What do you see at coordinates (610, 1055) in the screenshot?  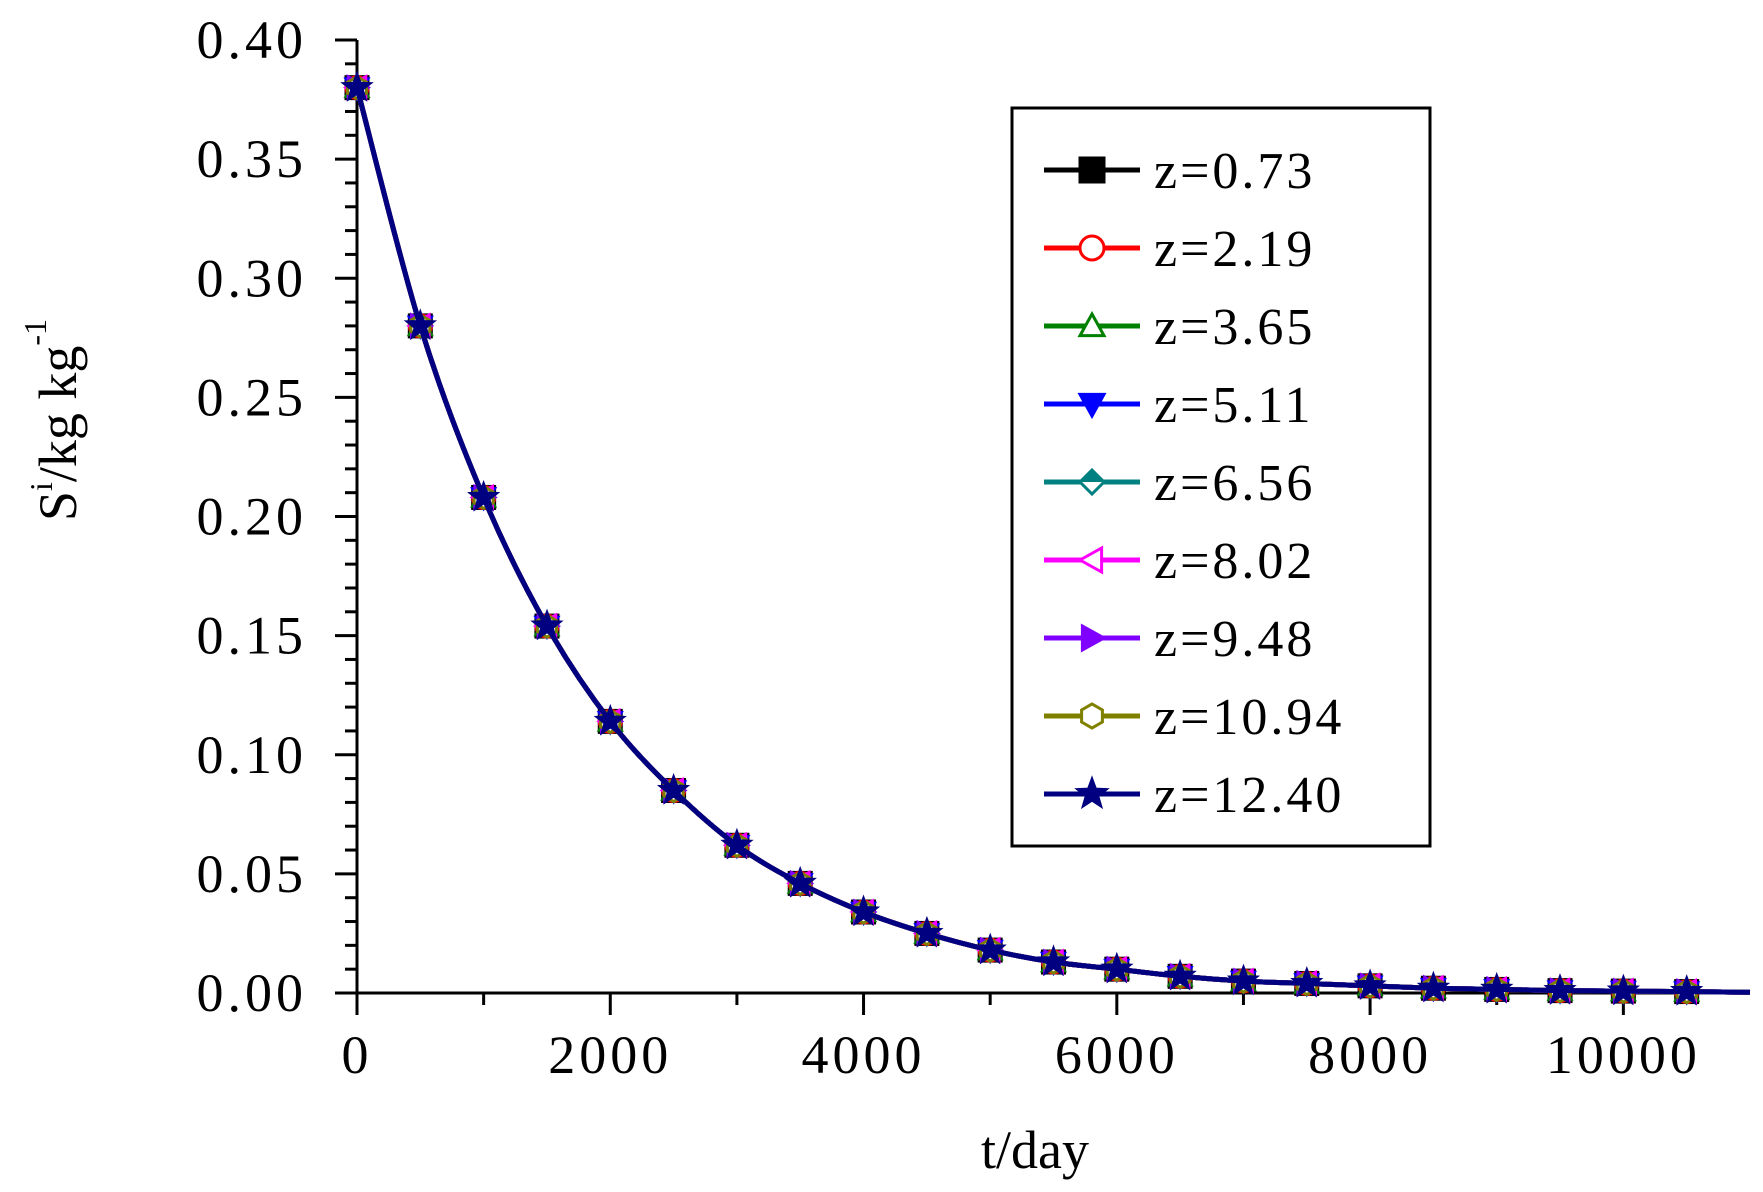 I see `x-tick-label: 2000` at bounding box center [610, 1055].